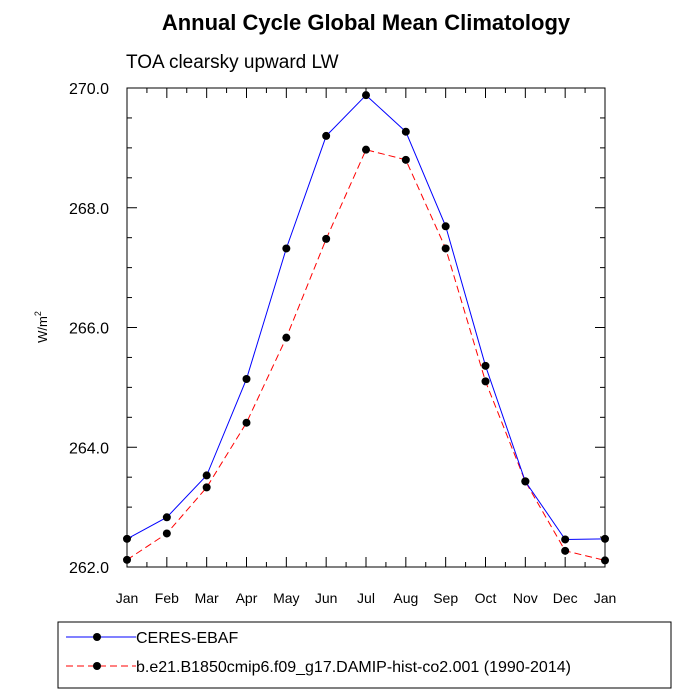  I want to click on svg-text: W/m2, so click(41, 327).